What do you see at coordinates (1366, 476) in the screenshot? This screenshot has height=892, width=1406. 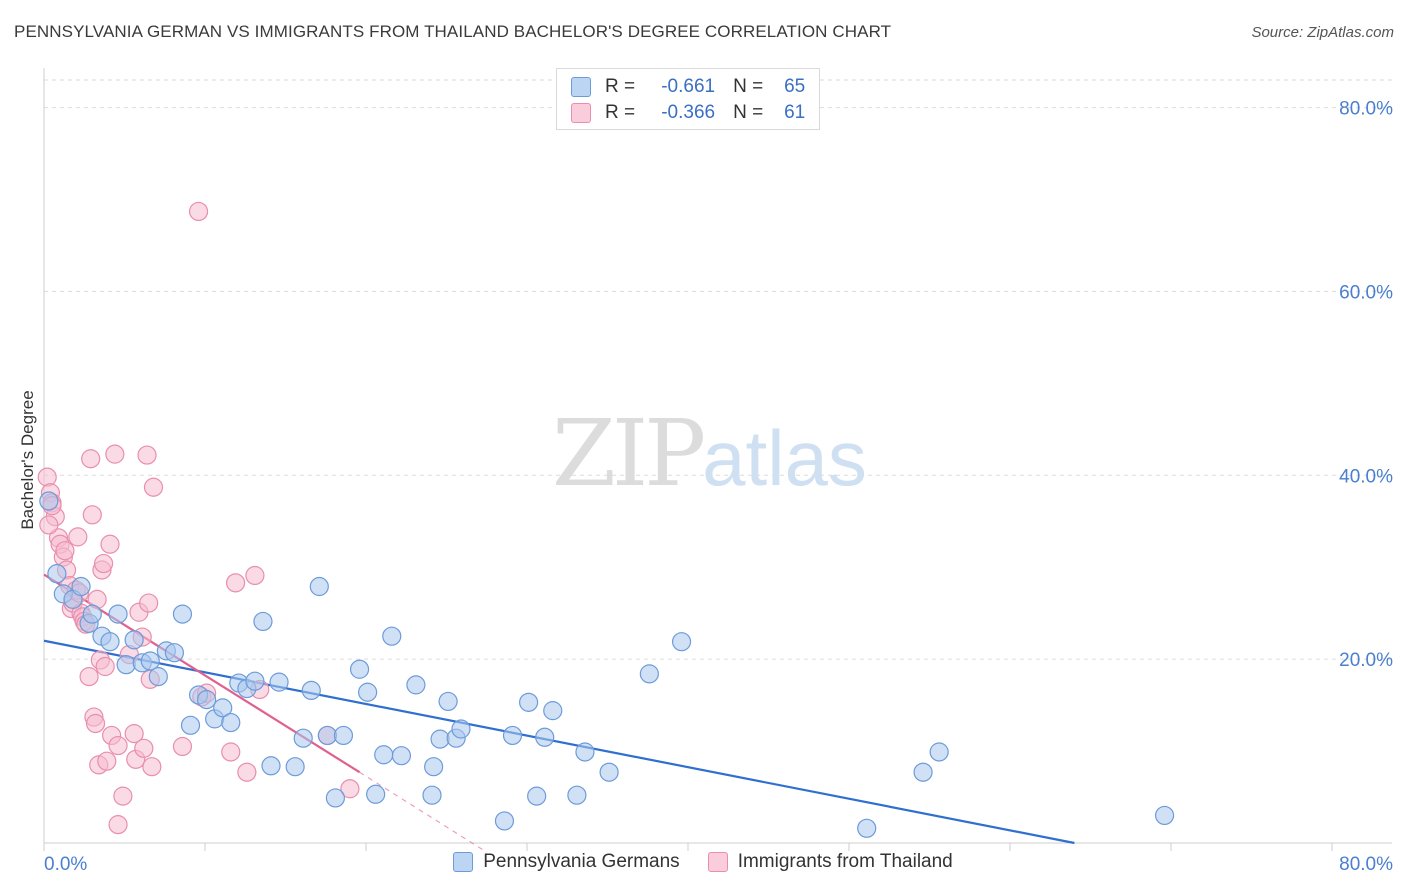 I see `y-tick-label: 40.0%` at bounding box center [1366, 476].